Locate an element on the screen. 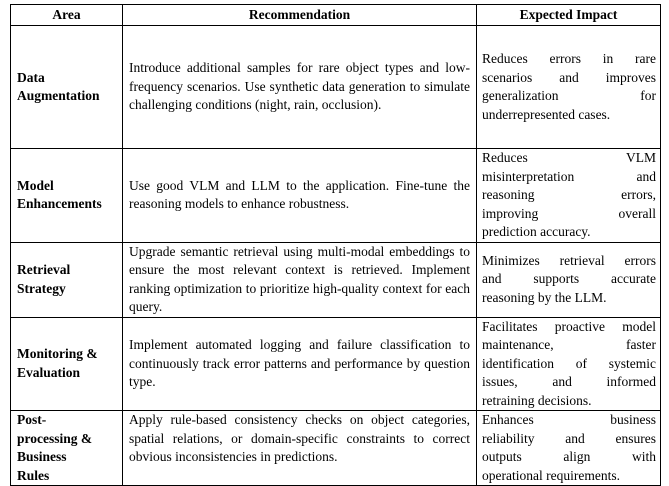 This screenshot has height=486, width=669. impact-line: and supports accurate is located at coordinates (569, 279).